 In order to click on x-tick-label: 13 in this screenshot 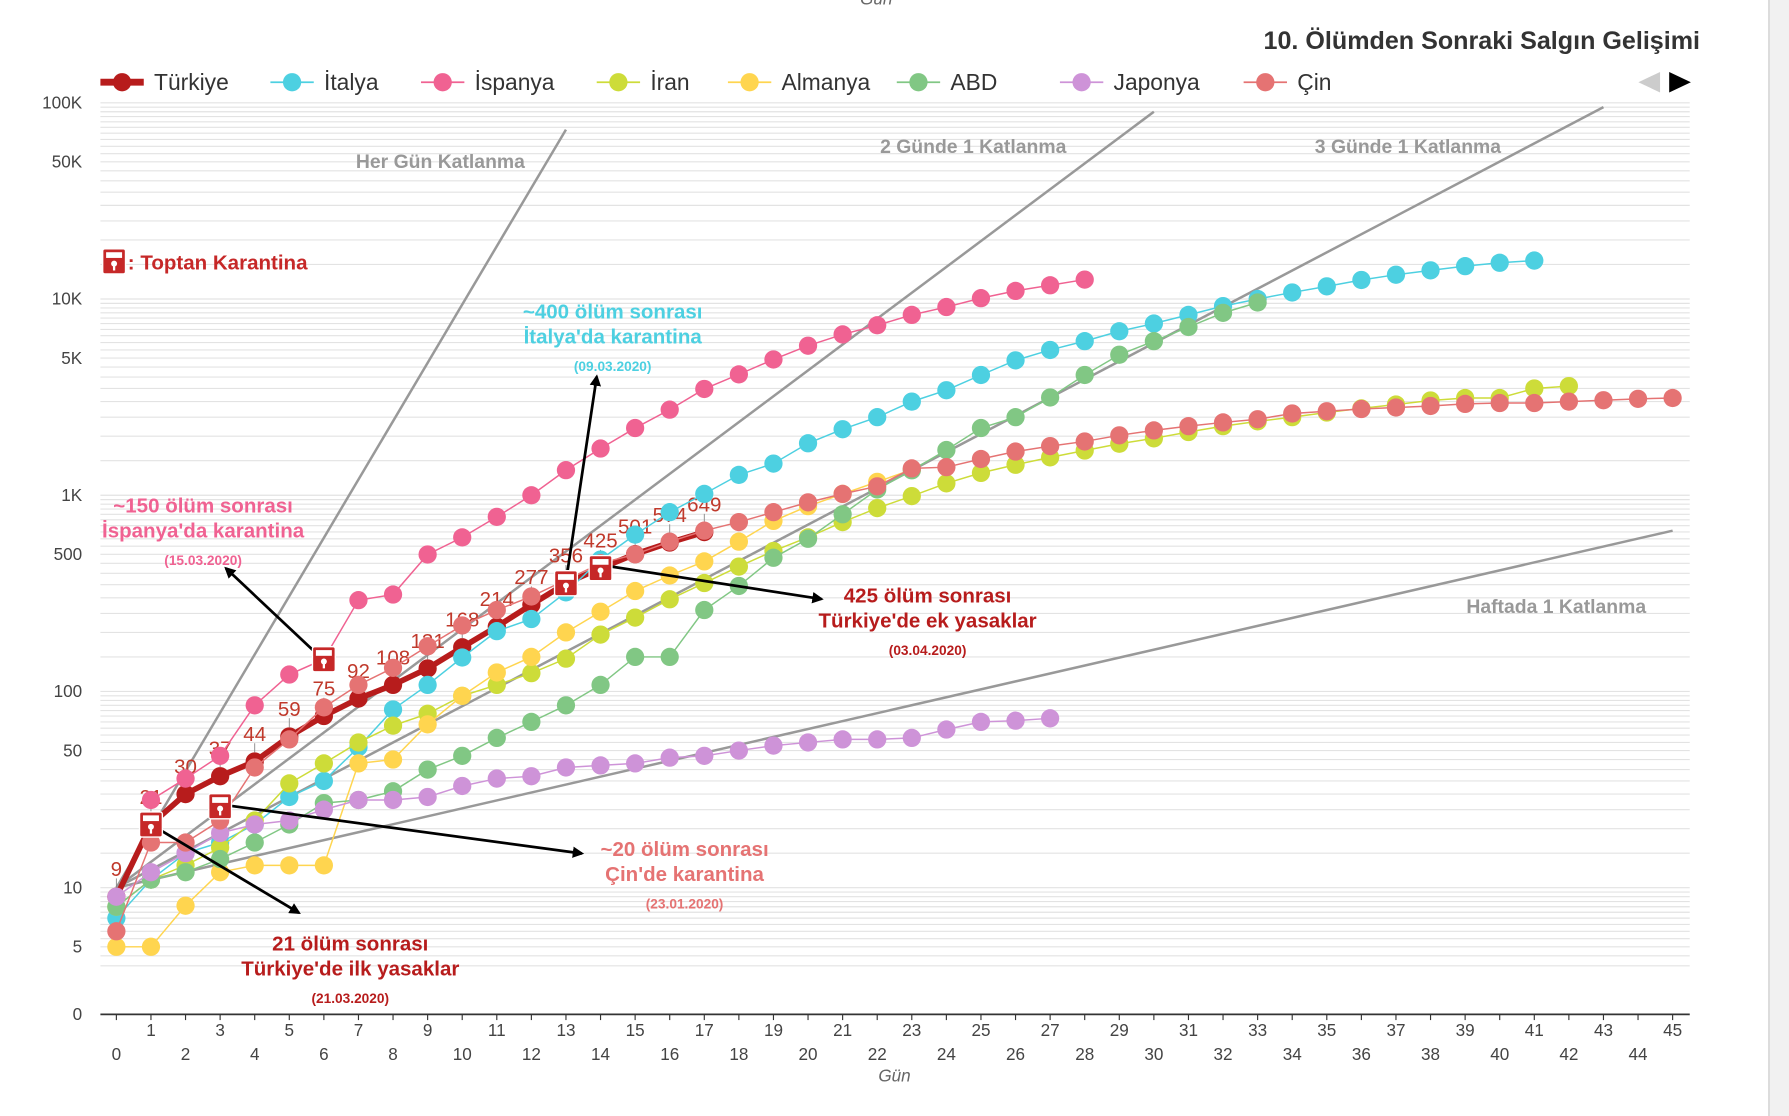, I will do `click(565, 1030)`.